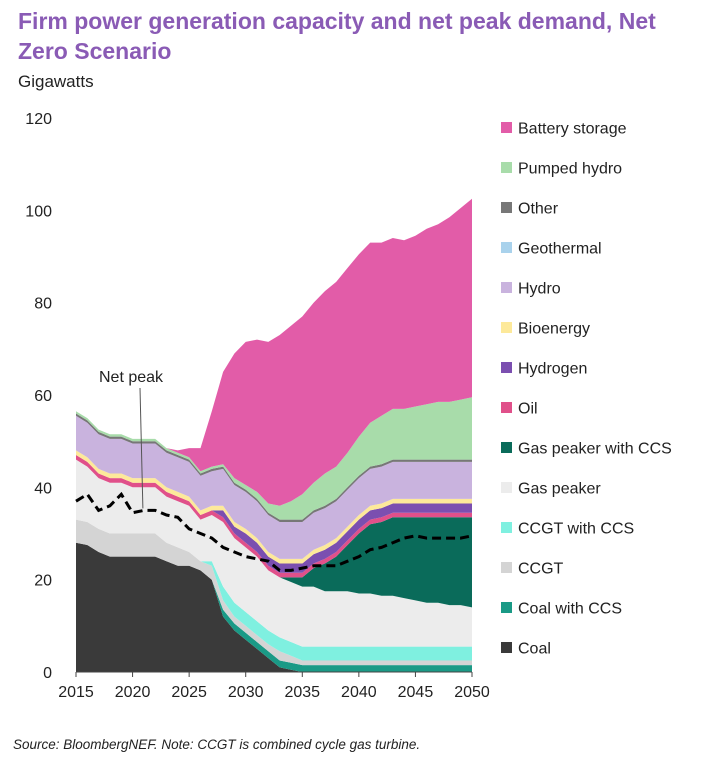  What do you see at coordinates (506, 207) in the screenshot?
I see `legend-swatch-other` at bounding box center [506, 207].